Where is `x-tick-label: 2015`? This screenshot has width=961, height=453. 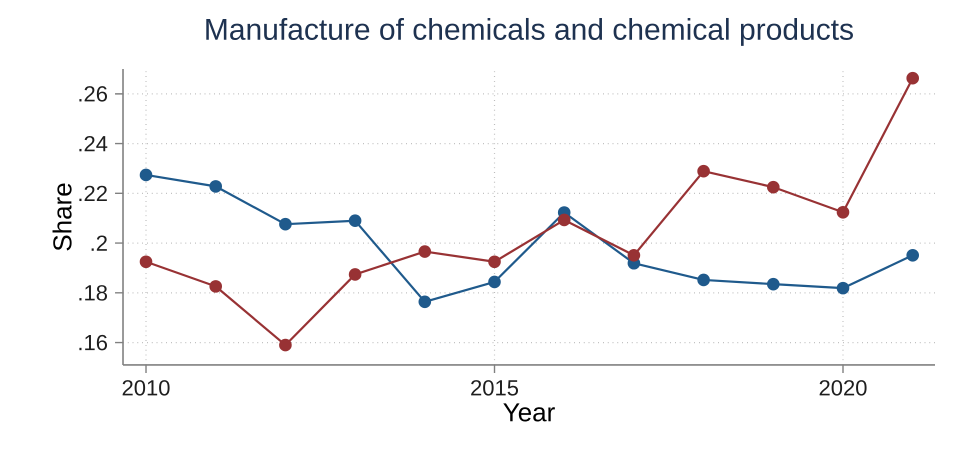 x-tick-label: 2015 is located at coordinates (494, 388).